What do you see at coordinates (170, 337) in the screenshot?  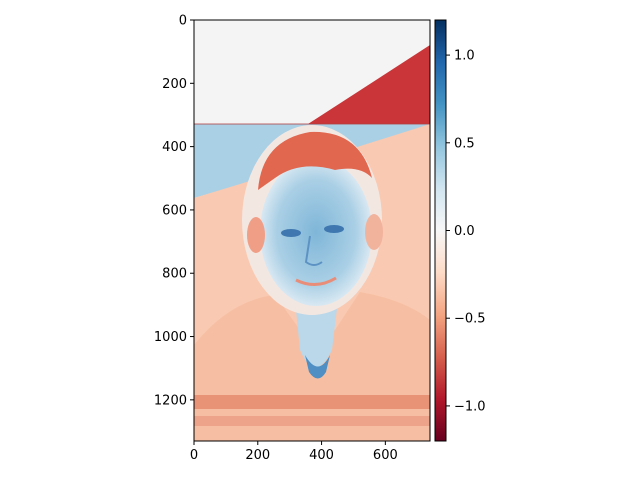 I see `y-tick-label: 1000` at bounding box center [170, 337].